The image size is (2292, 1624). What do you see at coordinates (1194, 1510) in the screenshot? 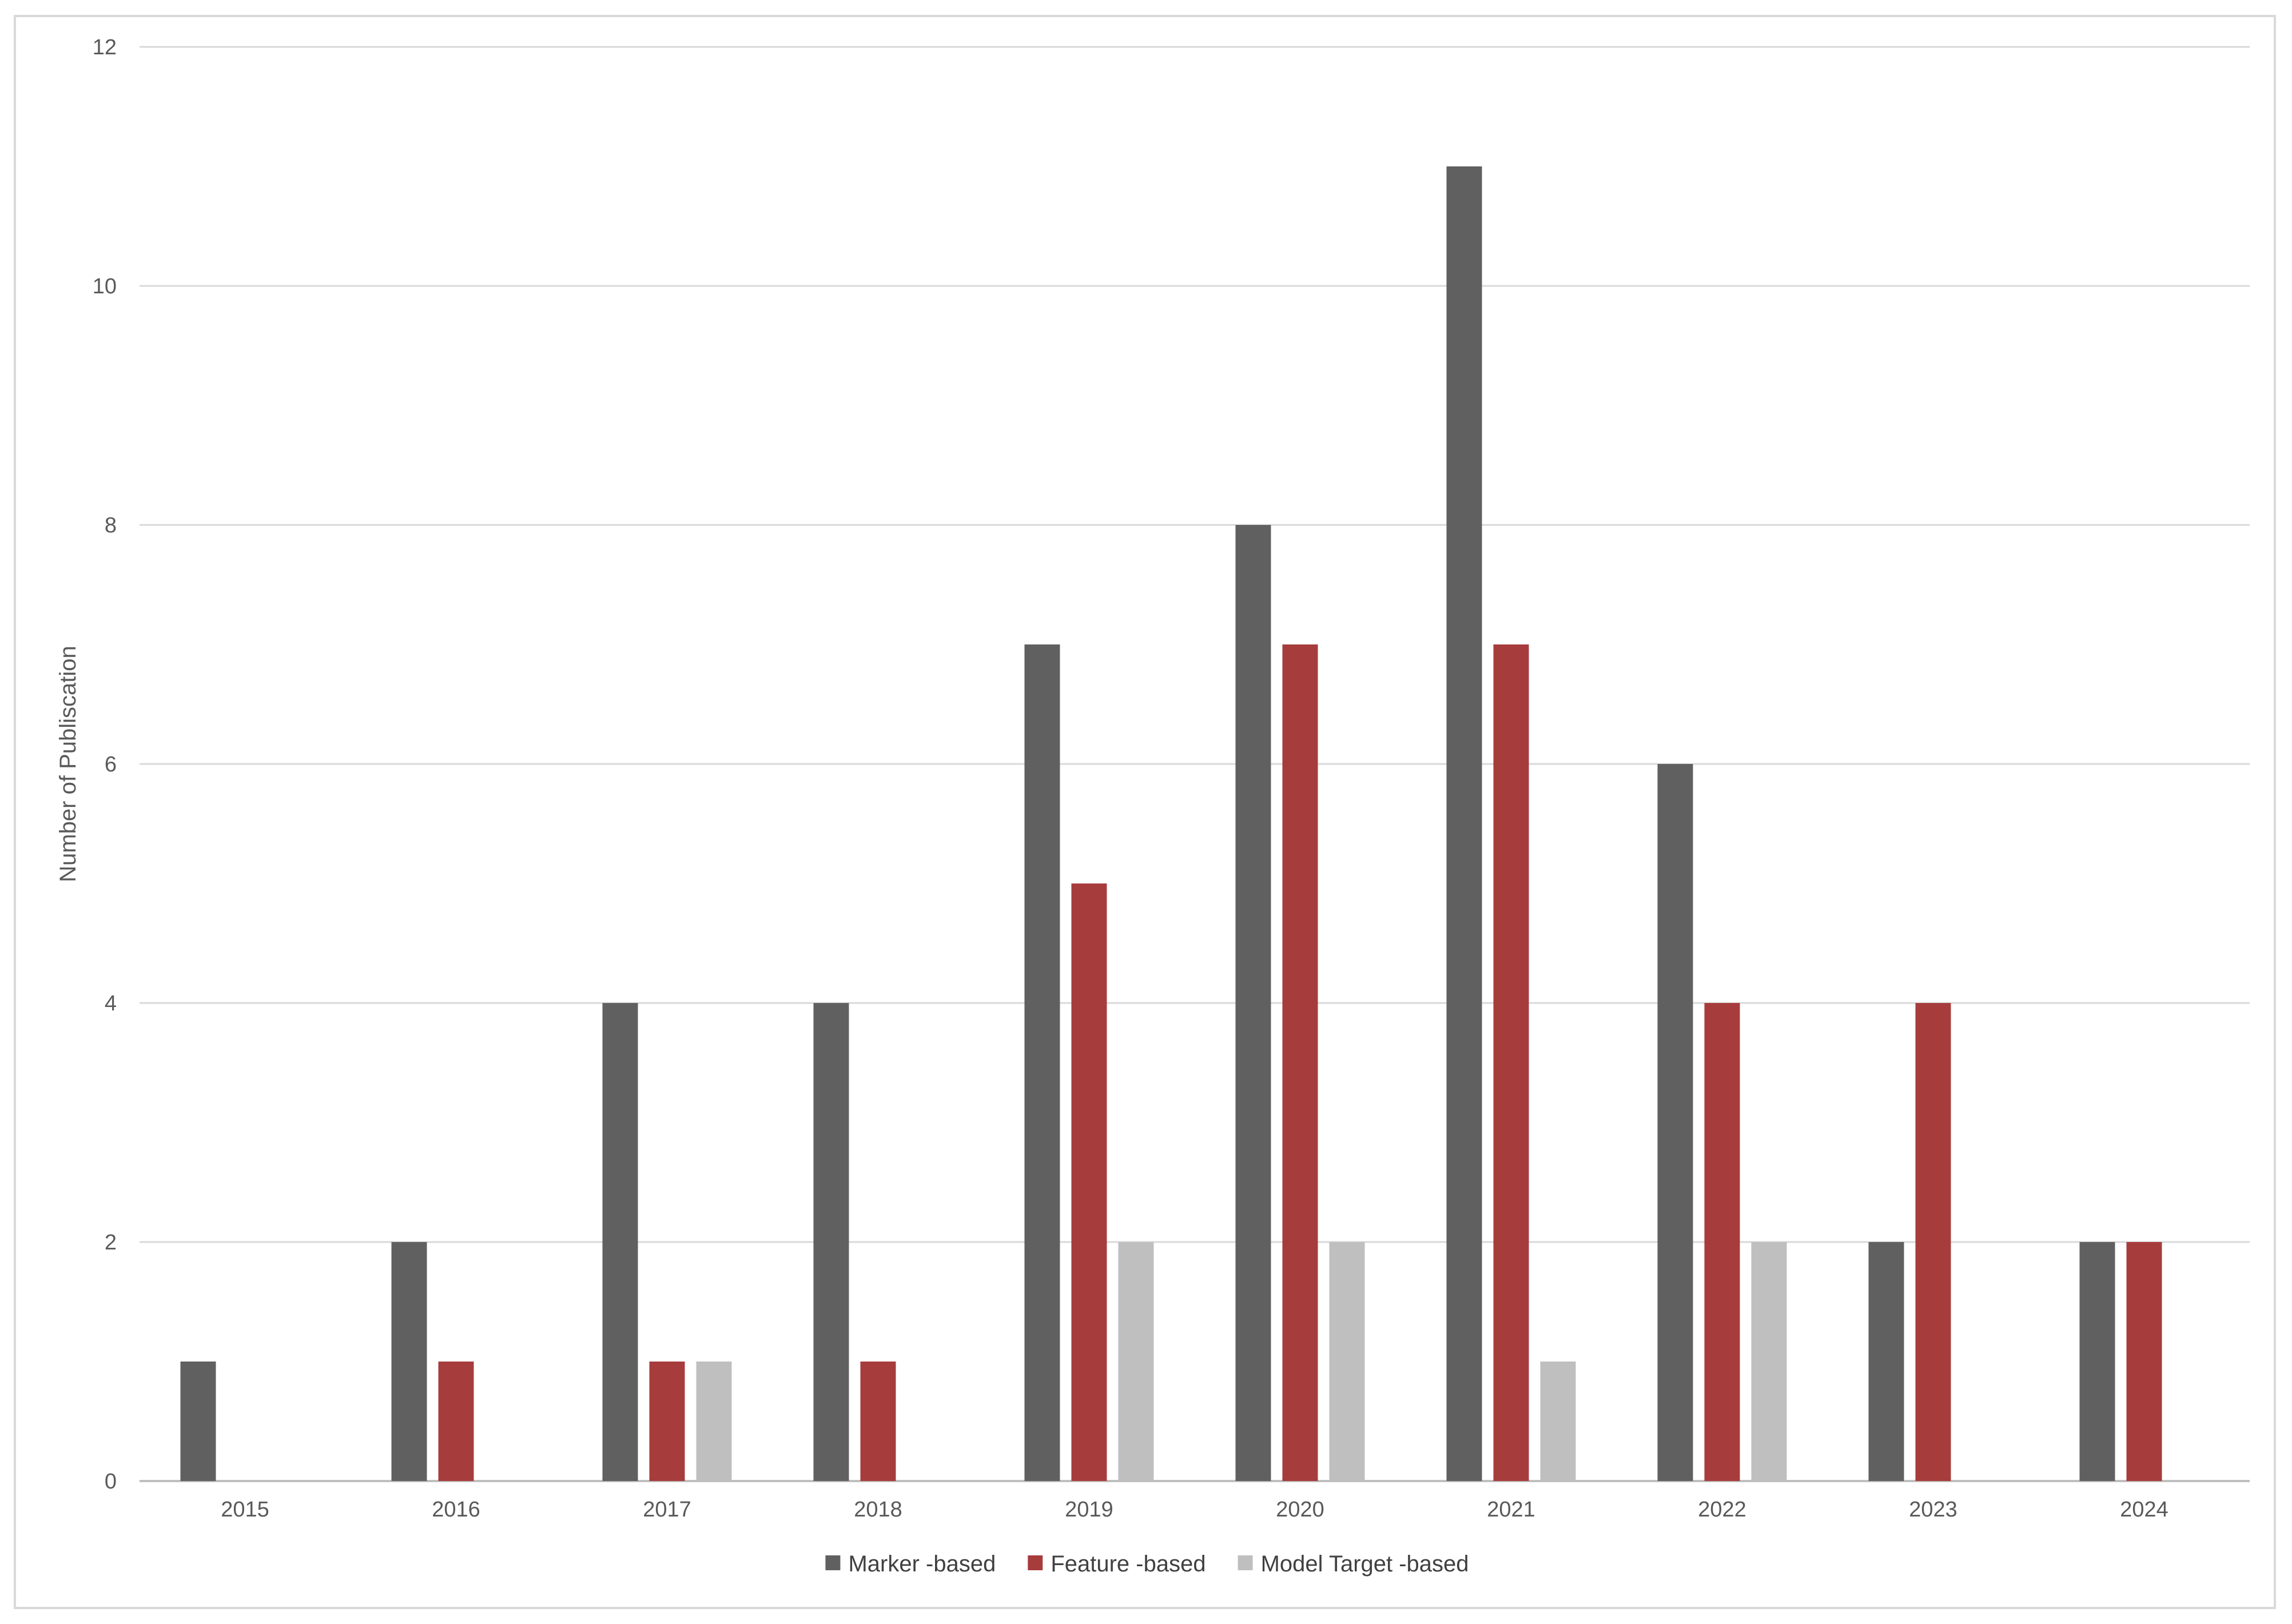
I see `x-axis-ticks: 2015 2016 2017 2018 2019 2020 2021 2022 2023 2024` at bounding box center [1194, 1510].